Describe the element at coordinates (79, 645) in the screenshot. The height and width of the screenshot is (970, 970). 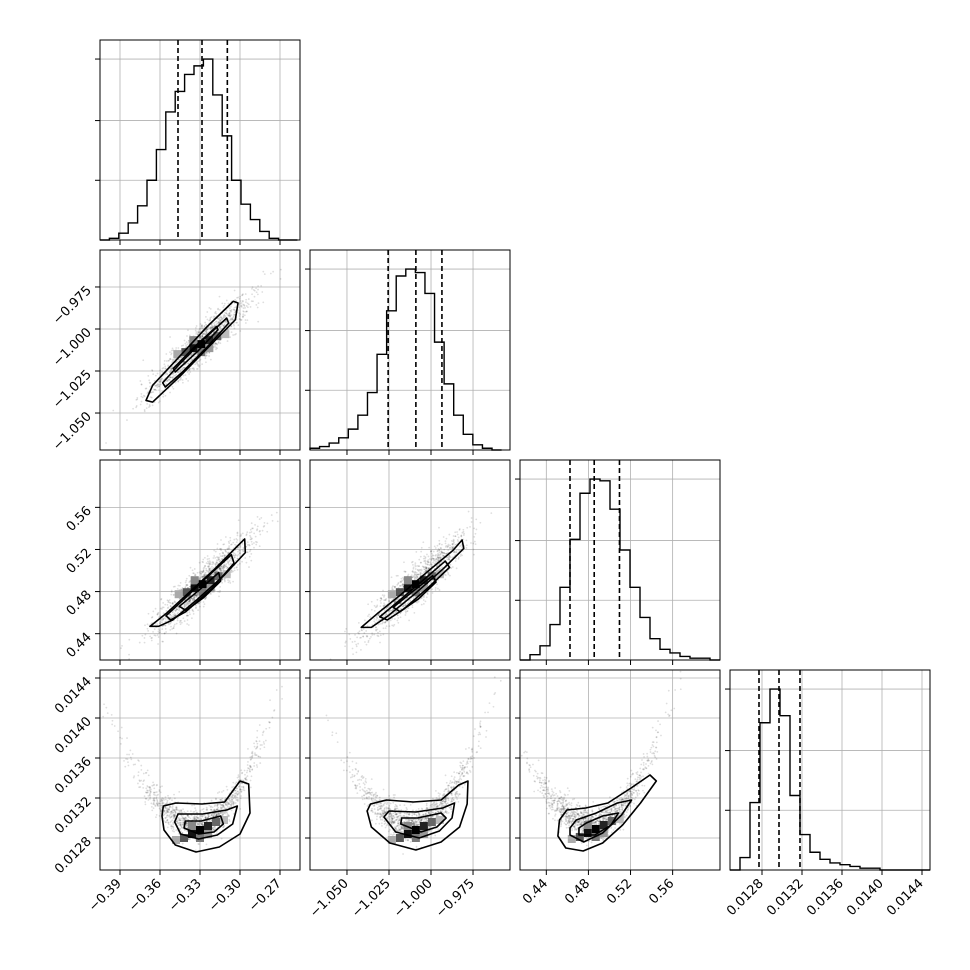
I see `ytick-label-2-0: 0.44` at that location.